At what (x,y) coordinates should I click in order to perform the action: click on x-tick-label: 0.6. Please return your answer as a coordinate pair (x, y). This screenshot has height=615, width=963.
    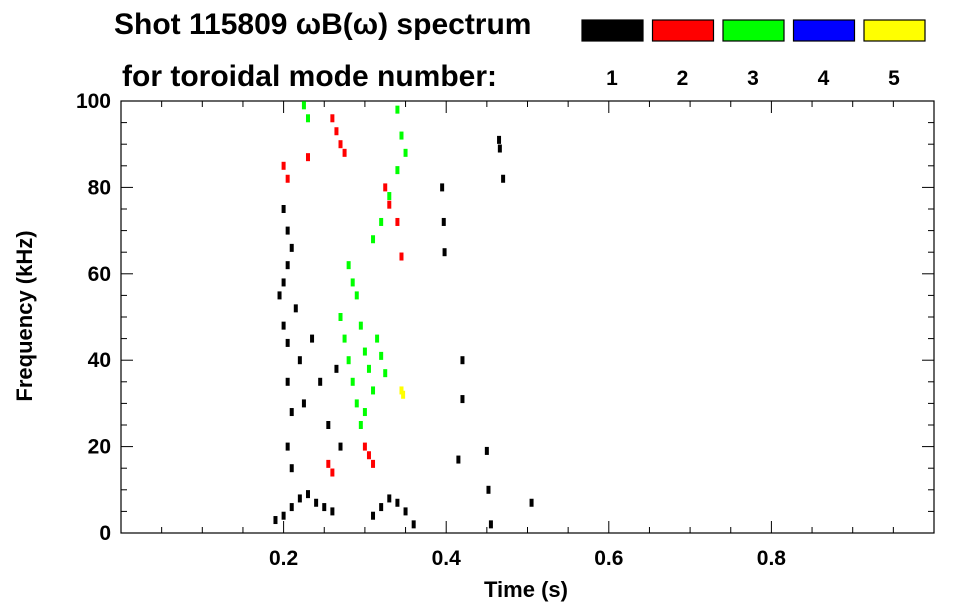
    Looking at the image, I should click on (608, 558).